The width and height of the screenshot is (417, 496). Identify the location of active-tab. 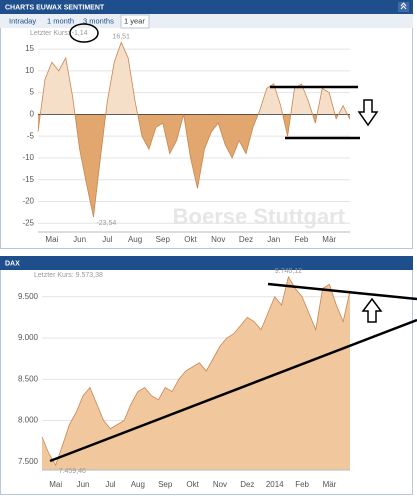
(135, 21).